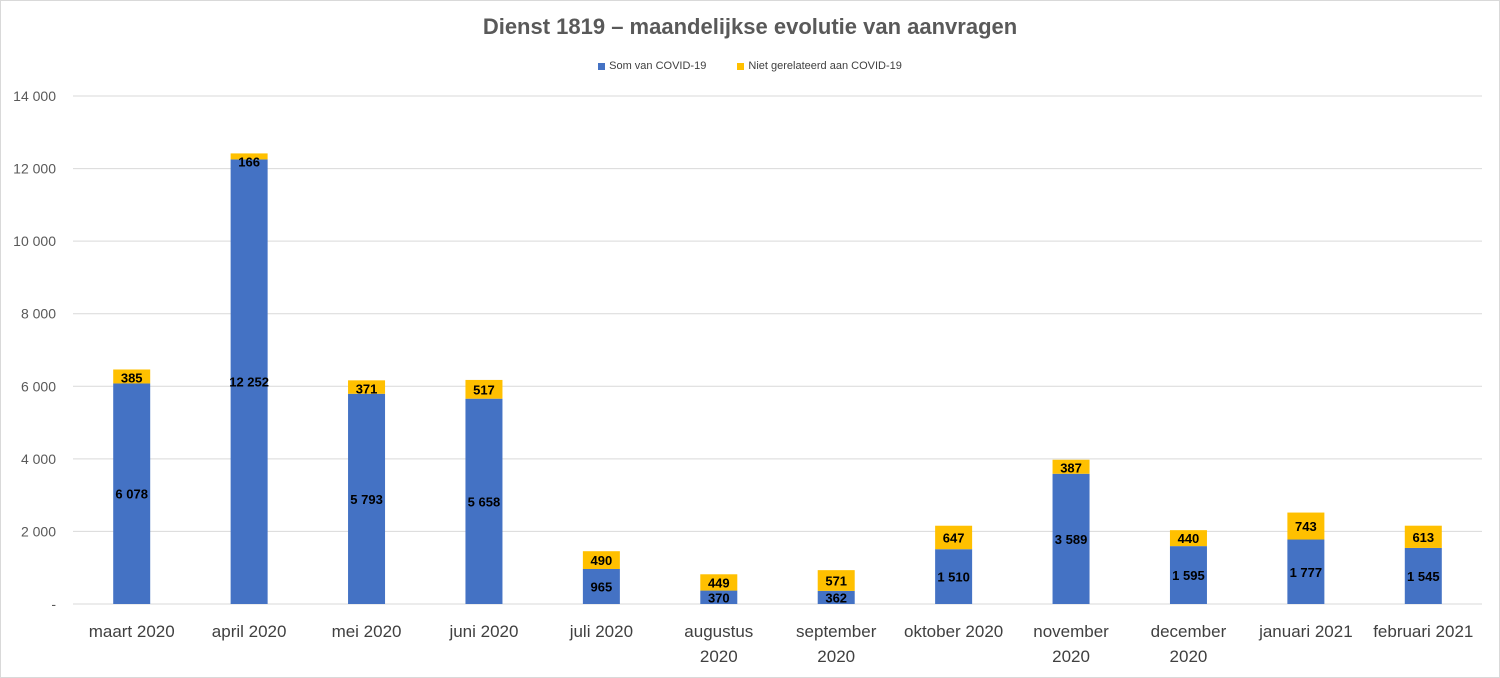 The image size is (1500, 678). I want to click on data-label-non-covid: 440, so click(1189, 538).